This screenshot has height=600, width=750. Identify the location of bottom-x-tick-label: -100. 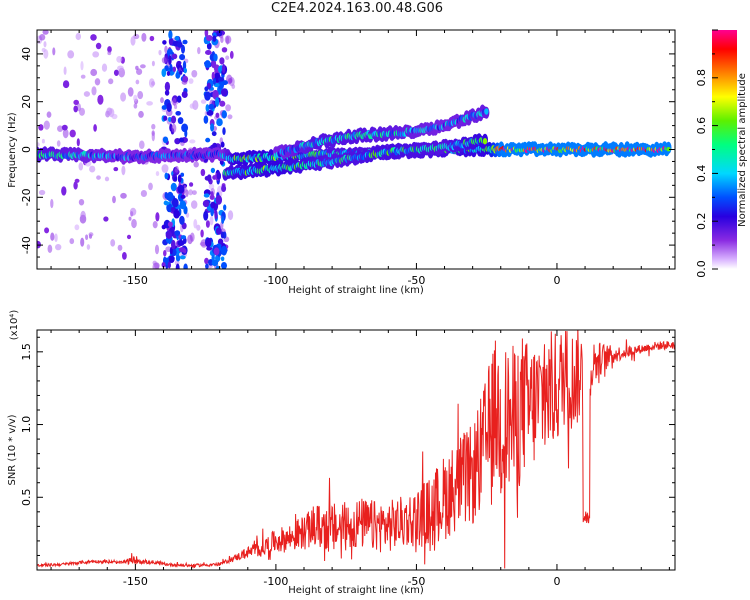
(275, 581).